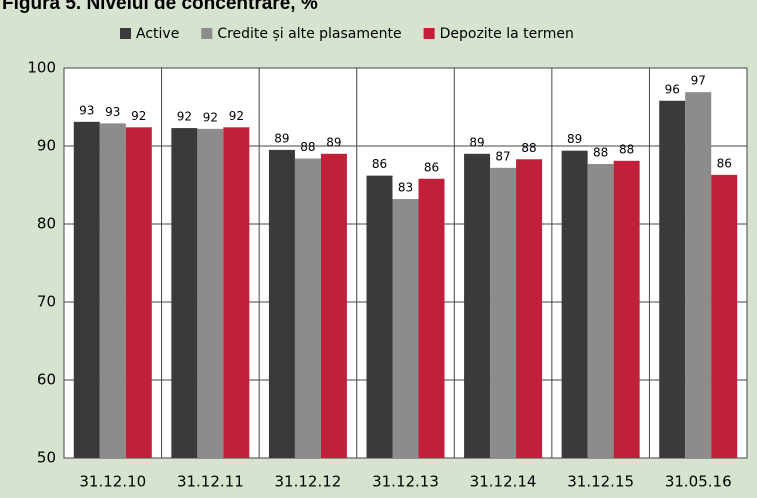 The height and width of the screenshot is (498, 757). I want to click on legend-label: Credite și alte plasamente, so click(309, 34).